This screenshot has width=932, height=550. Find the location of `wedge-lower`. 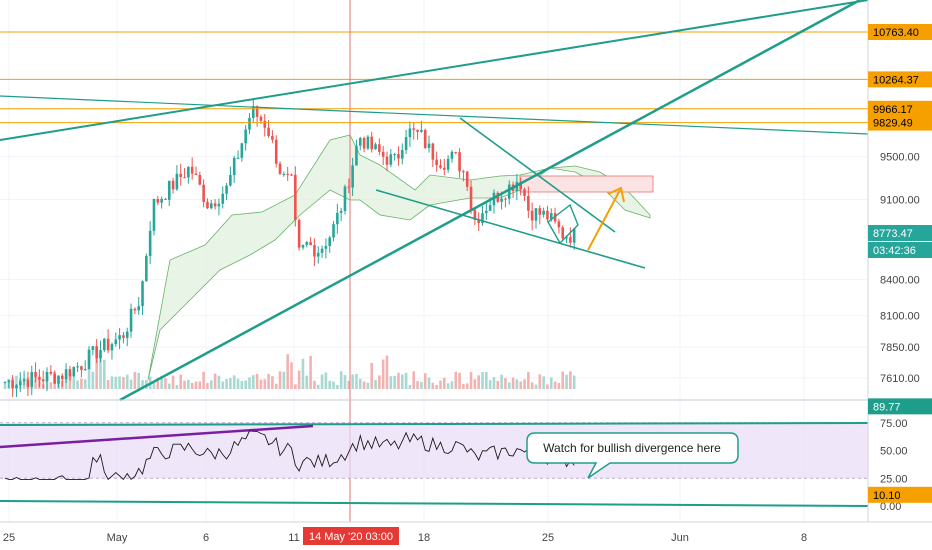

wedge-lower is located at coordinates (510, 229).